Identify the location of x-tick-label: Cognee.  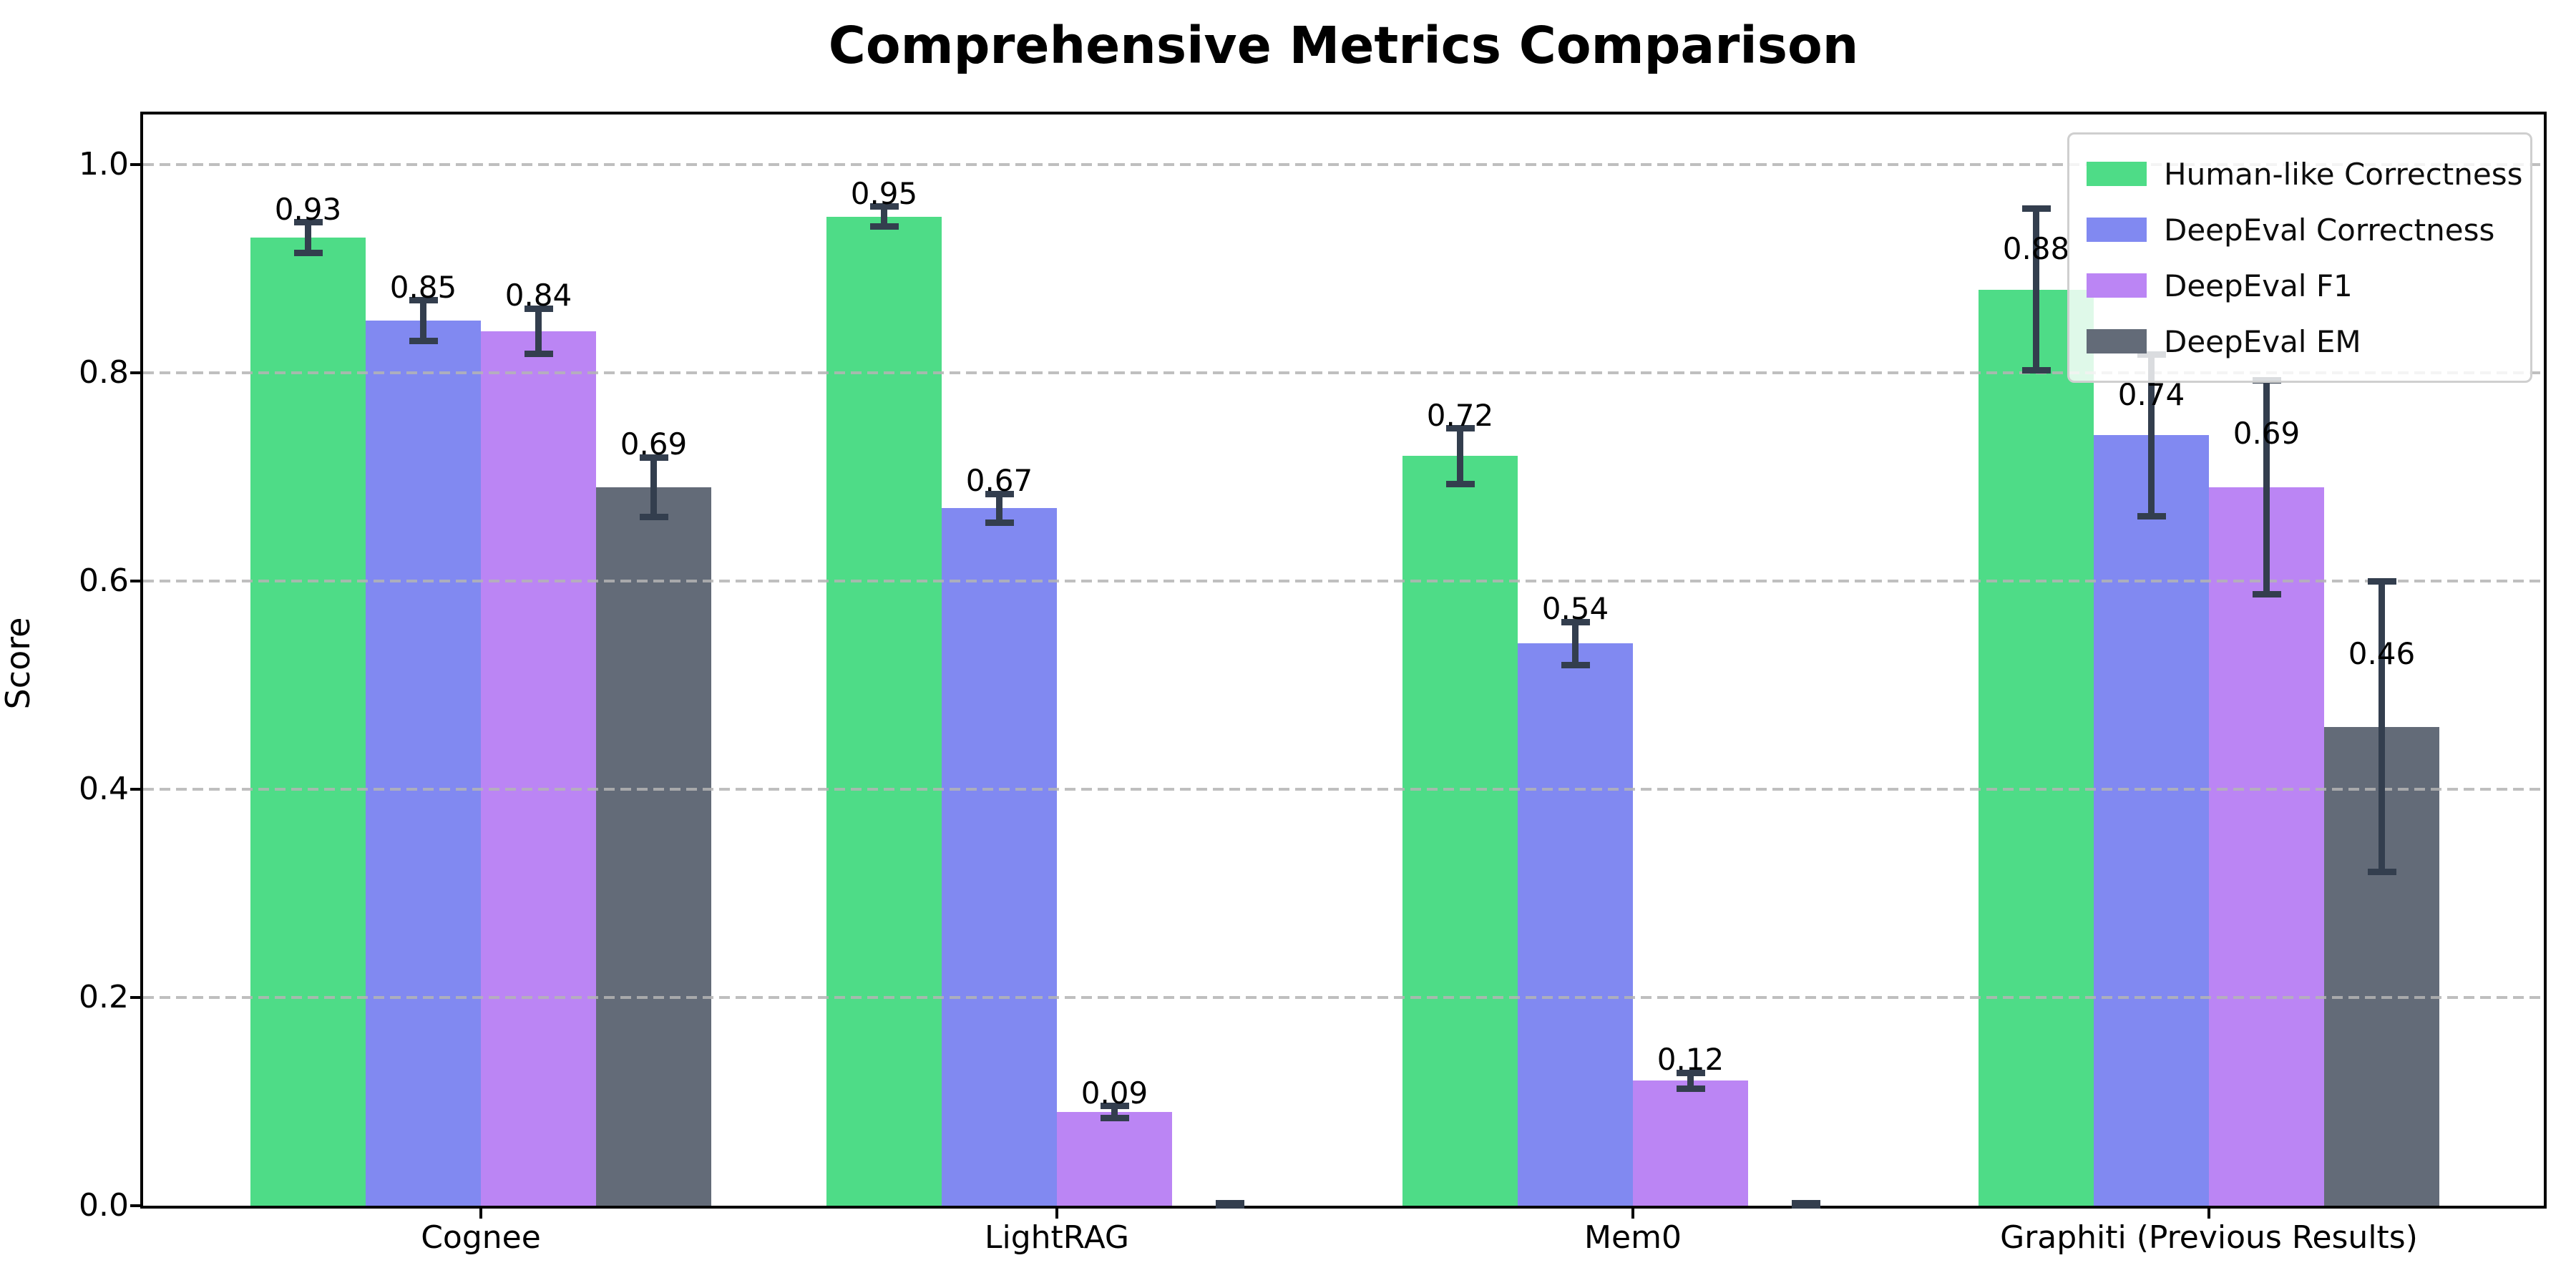
(481, 1237).